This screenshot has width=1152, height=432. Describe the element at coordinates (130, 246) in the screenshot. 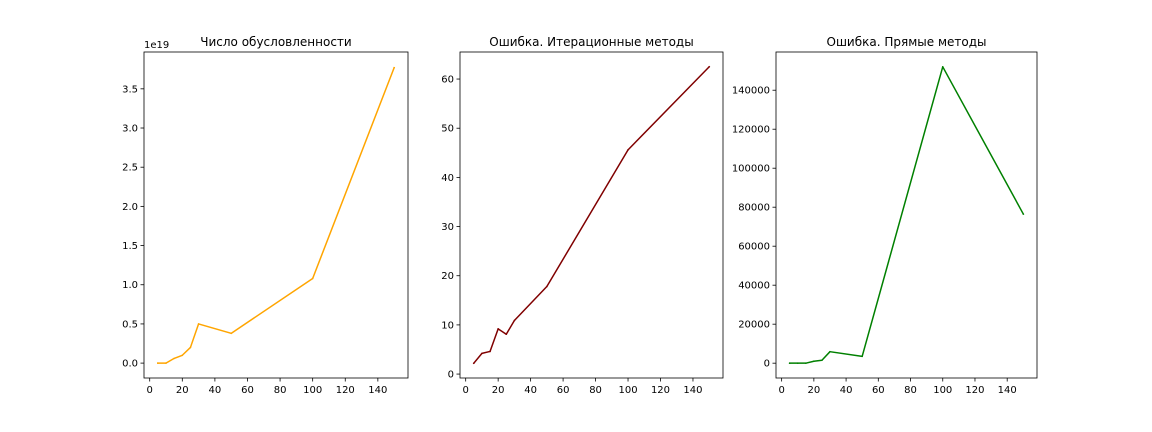

I see `y-tick-label: 1.5` at that location.